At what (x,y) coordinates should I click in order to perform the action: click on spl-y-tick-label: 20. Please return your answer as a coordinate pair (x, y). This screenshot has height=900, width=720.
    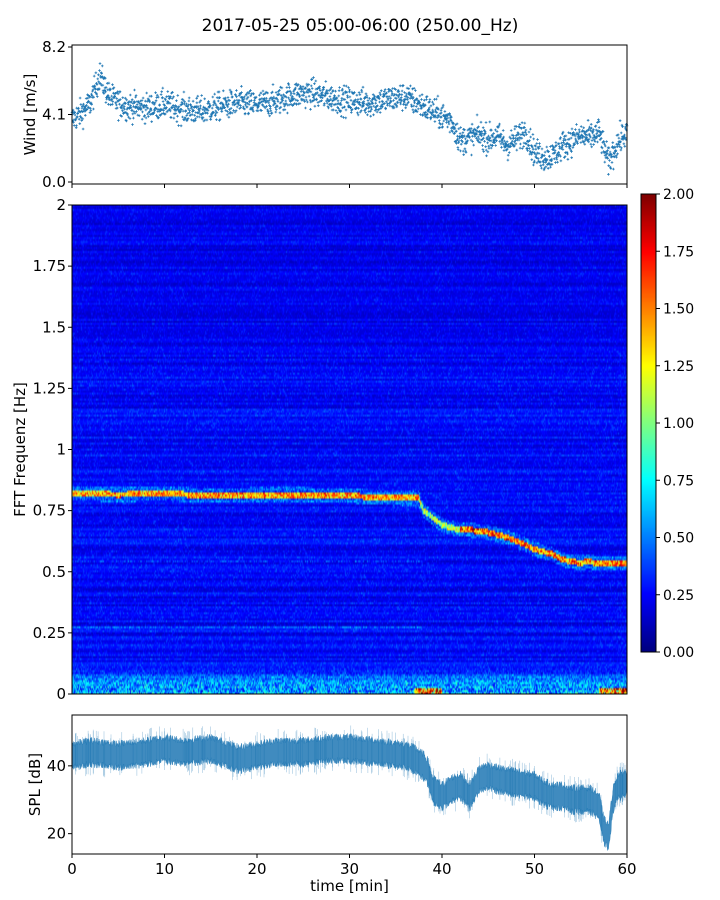
    Looking at the image, I should click on (56, 834).